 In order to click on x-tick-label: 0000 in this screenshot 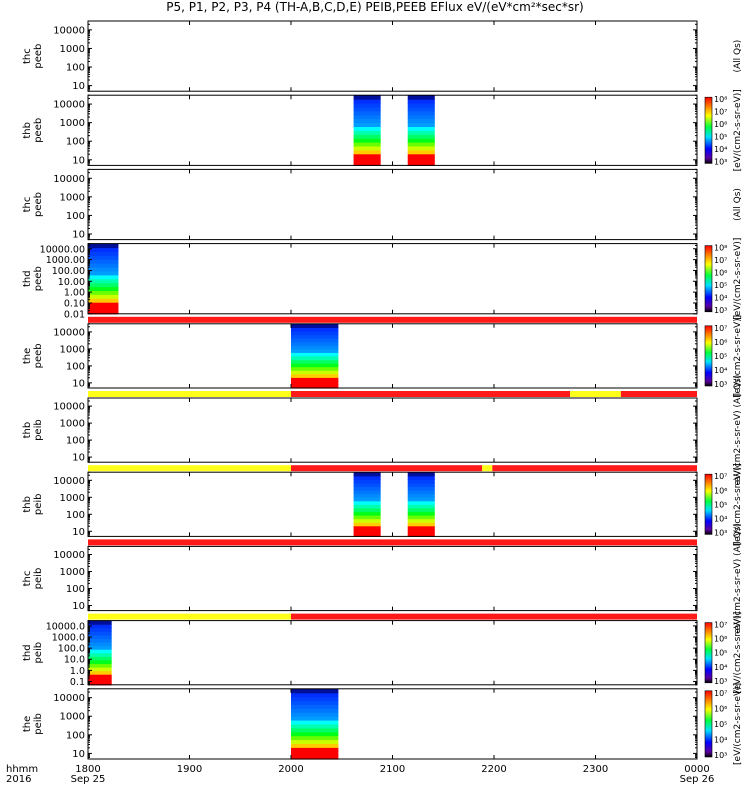, I will do `click(696, 769)`.